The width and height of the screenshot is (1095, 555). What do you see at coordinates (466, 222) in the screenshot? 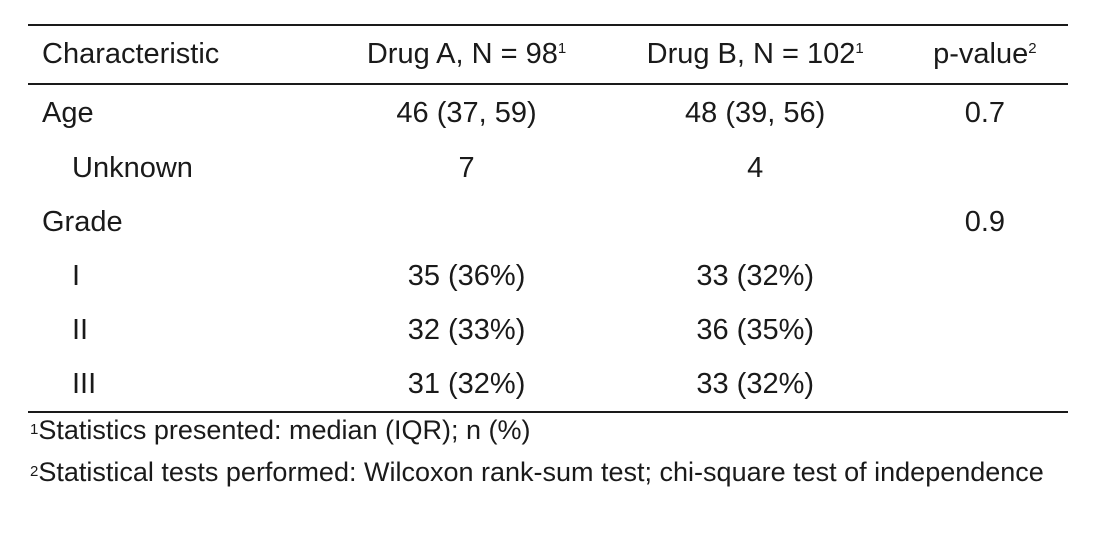
I see `cell-drug-a` at bounding box center [466, 222].